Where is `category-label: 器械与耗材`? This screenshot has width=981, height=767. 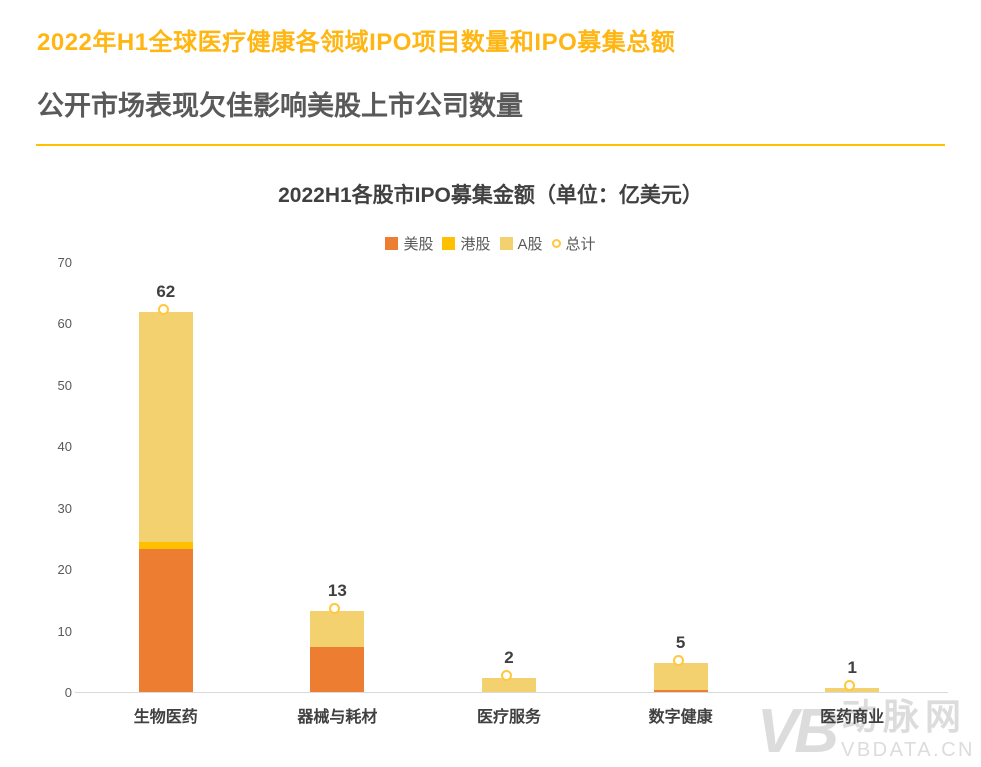
category-label: 器械与耗材 is located at coordinates (337, 717).